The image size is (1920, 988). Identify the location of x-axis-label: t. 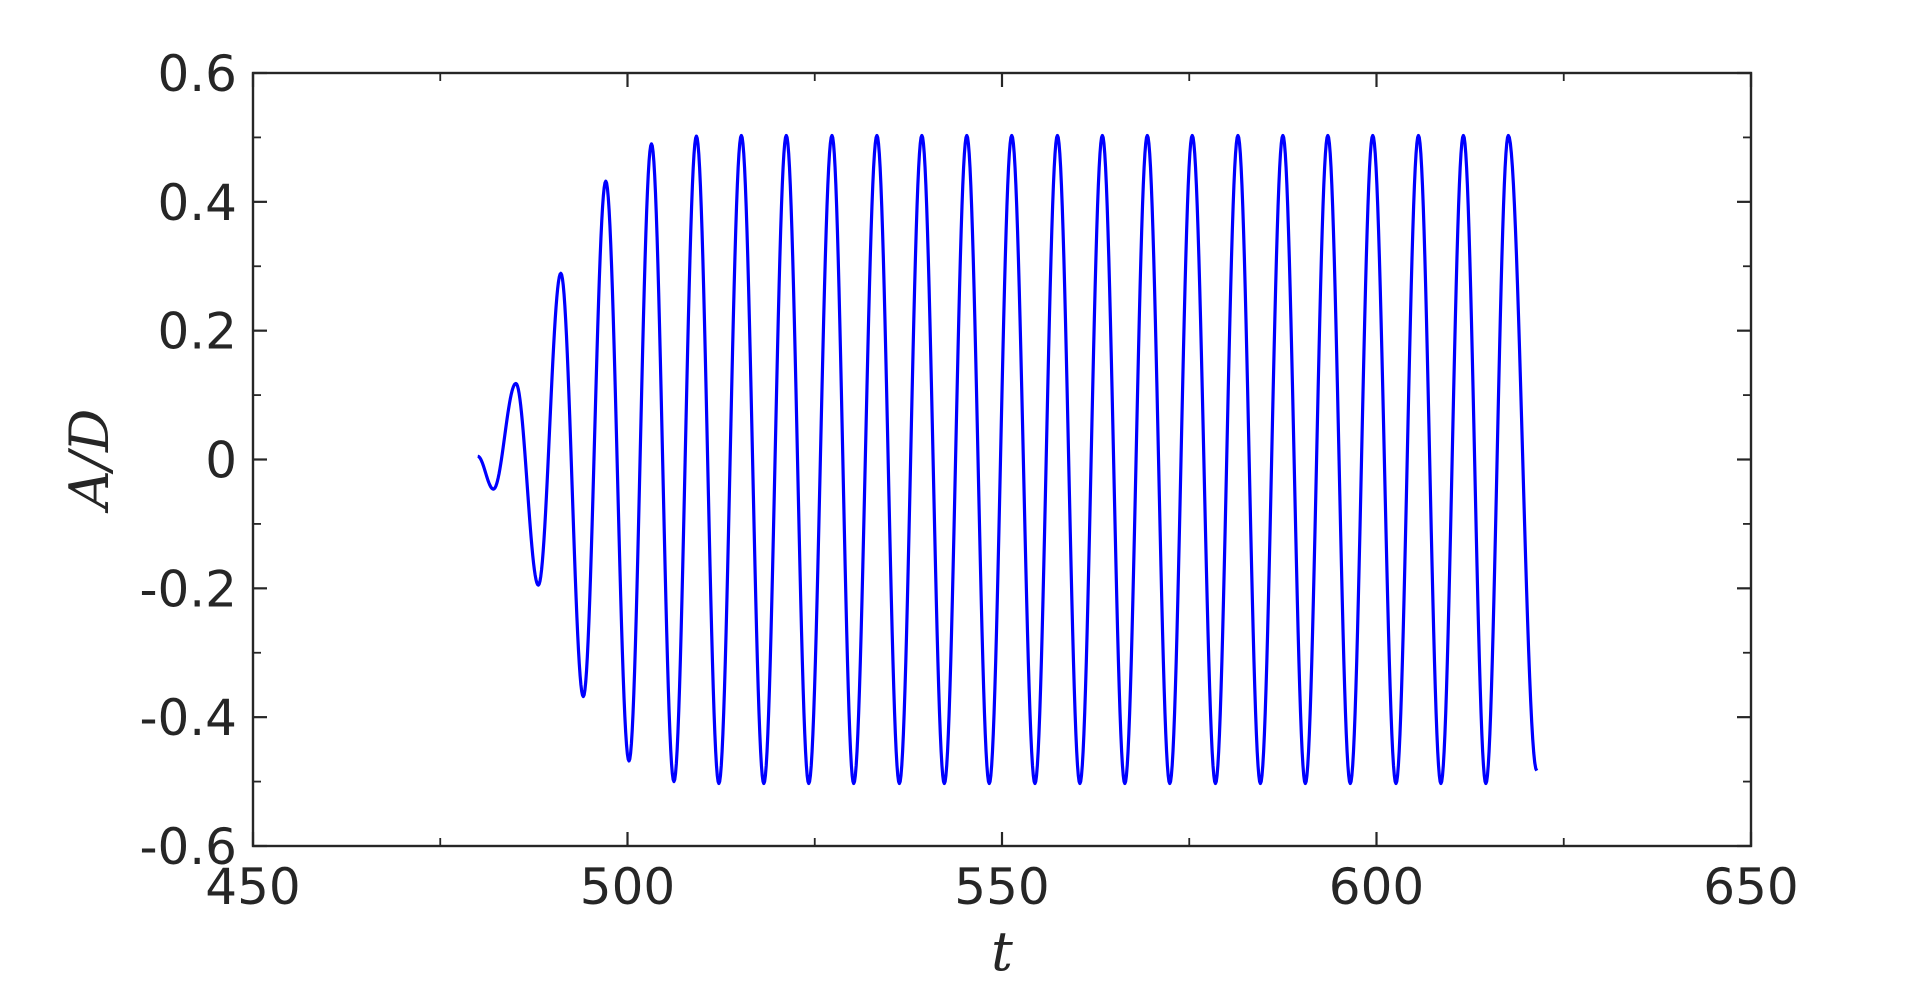
(1002, 951).